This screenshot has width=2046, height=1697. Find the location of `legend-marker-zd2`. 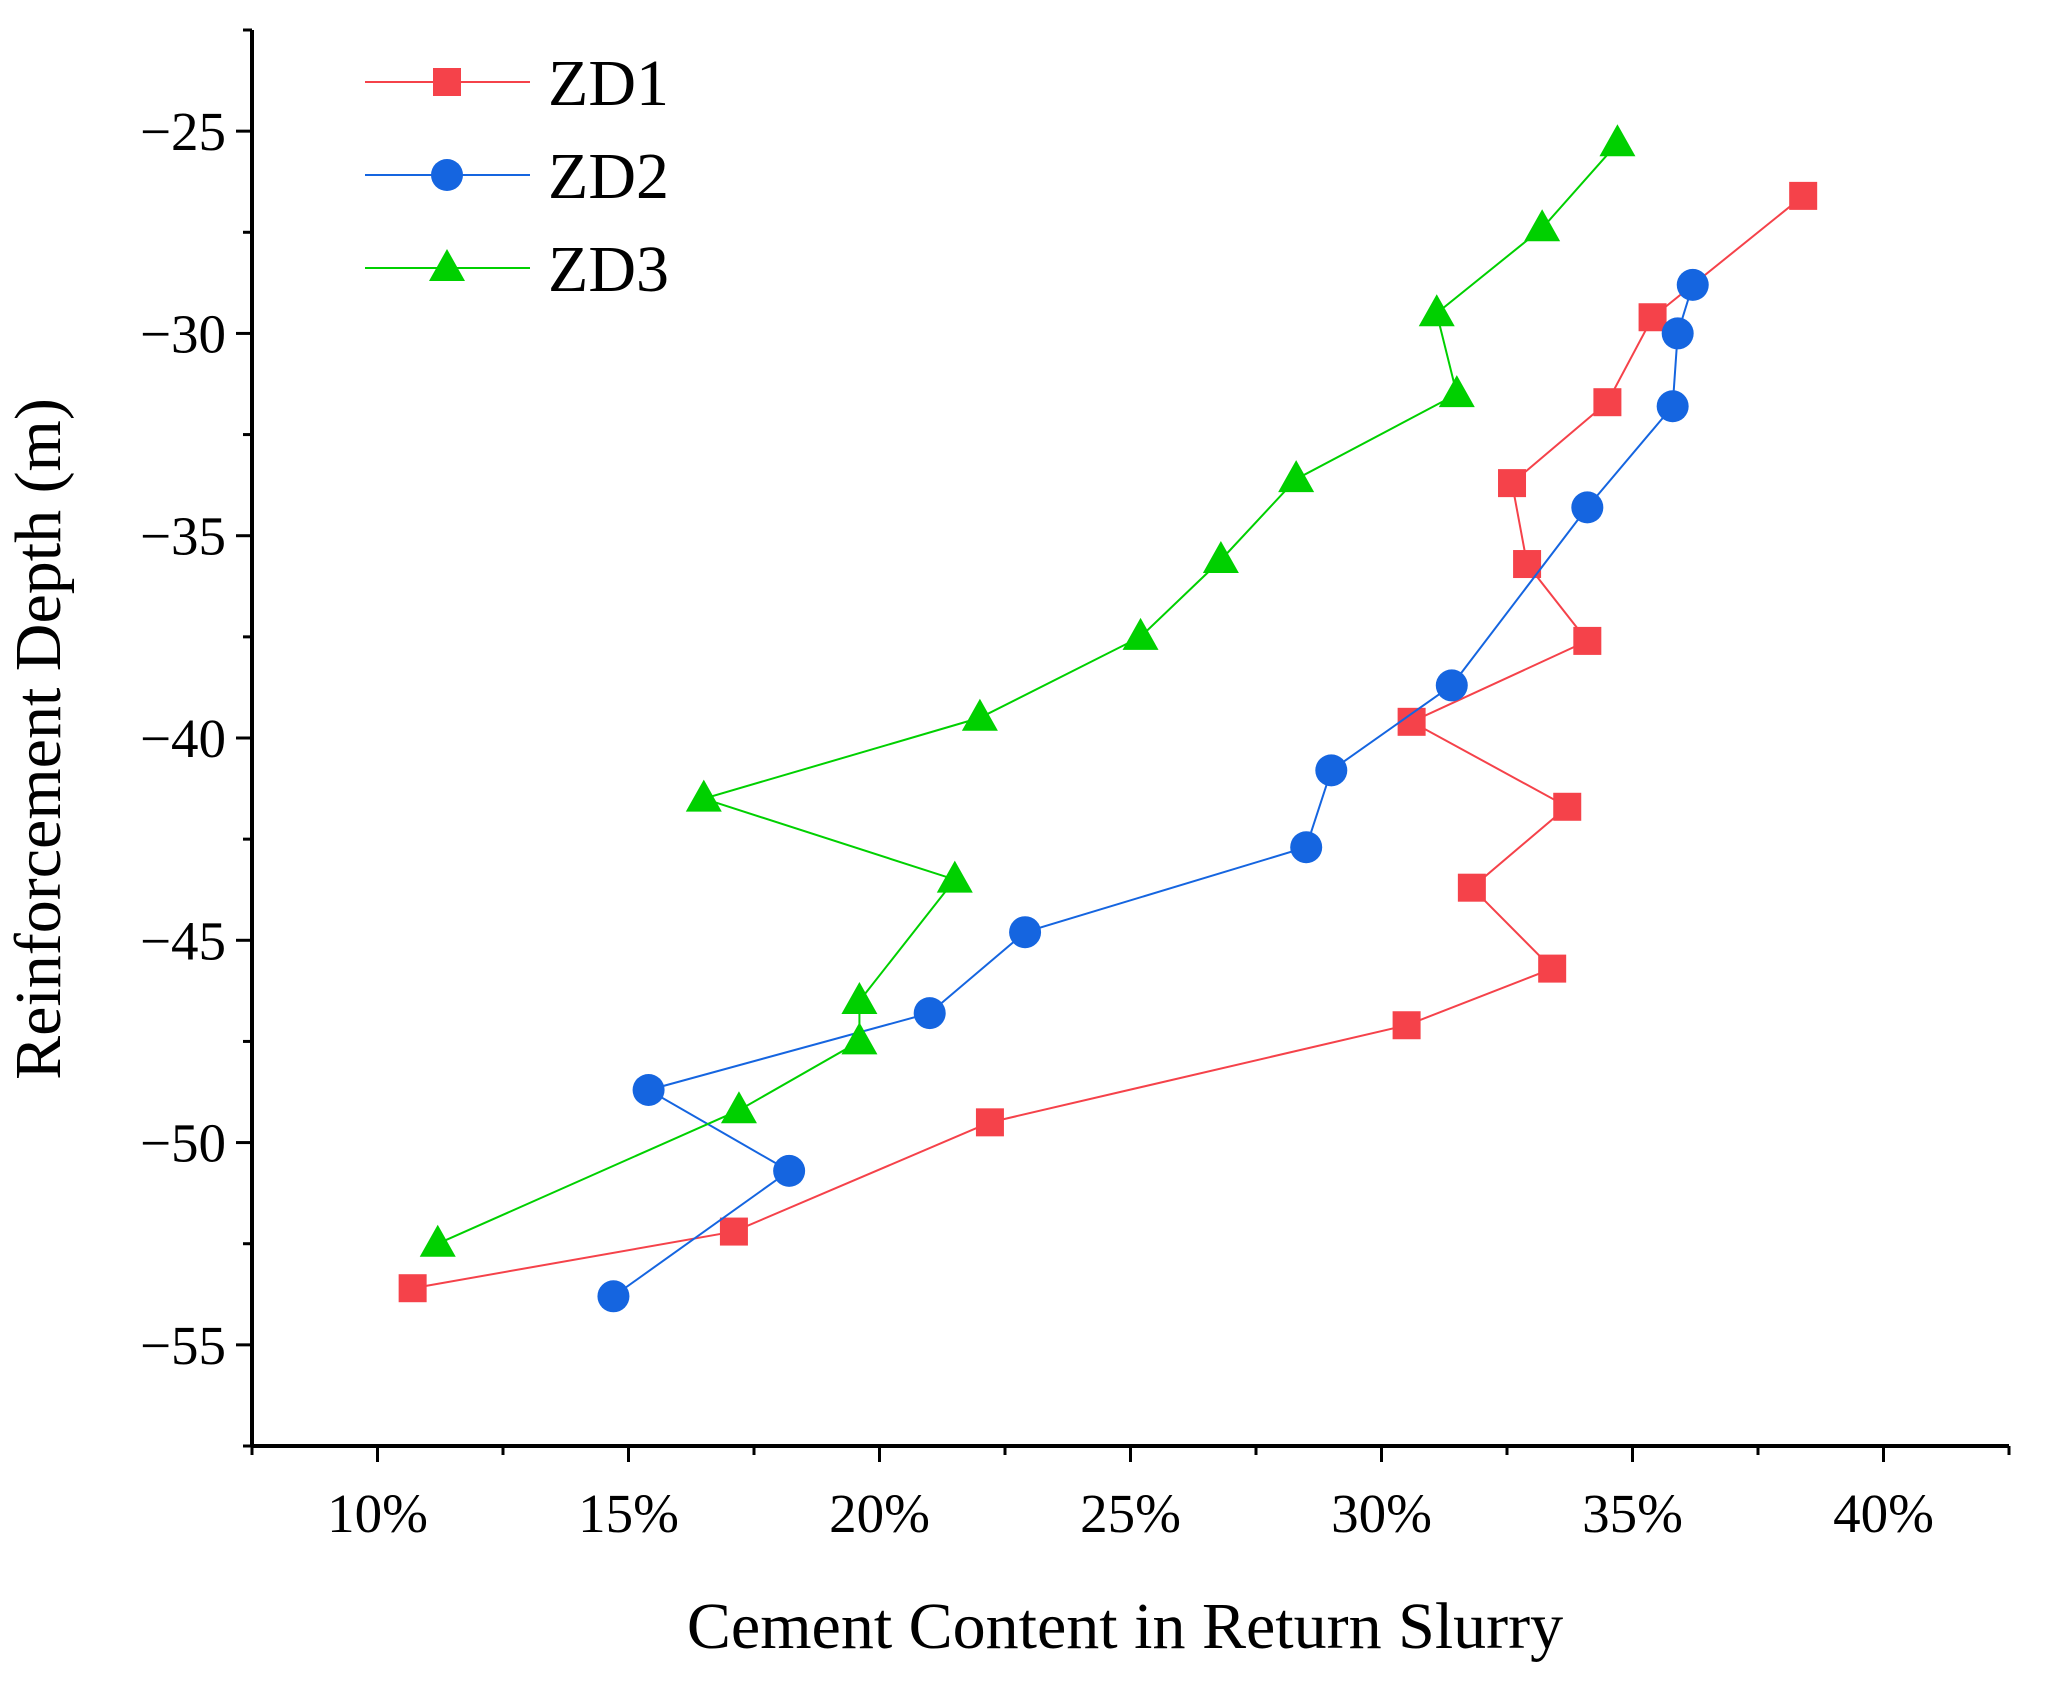

legend-marker-zd2 is located at coordinates (447, 175).